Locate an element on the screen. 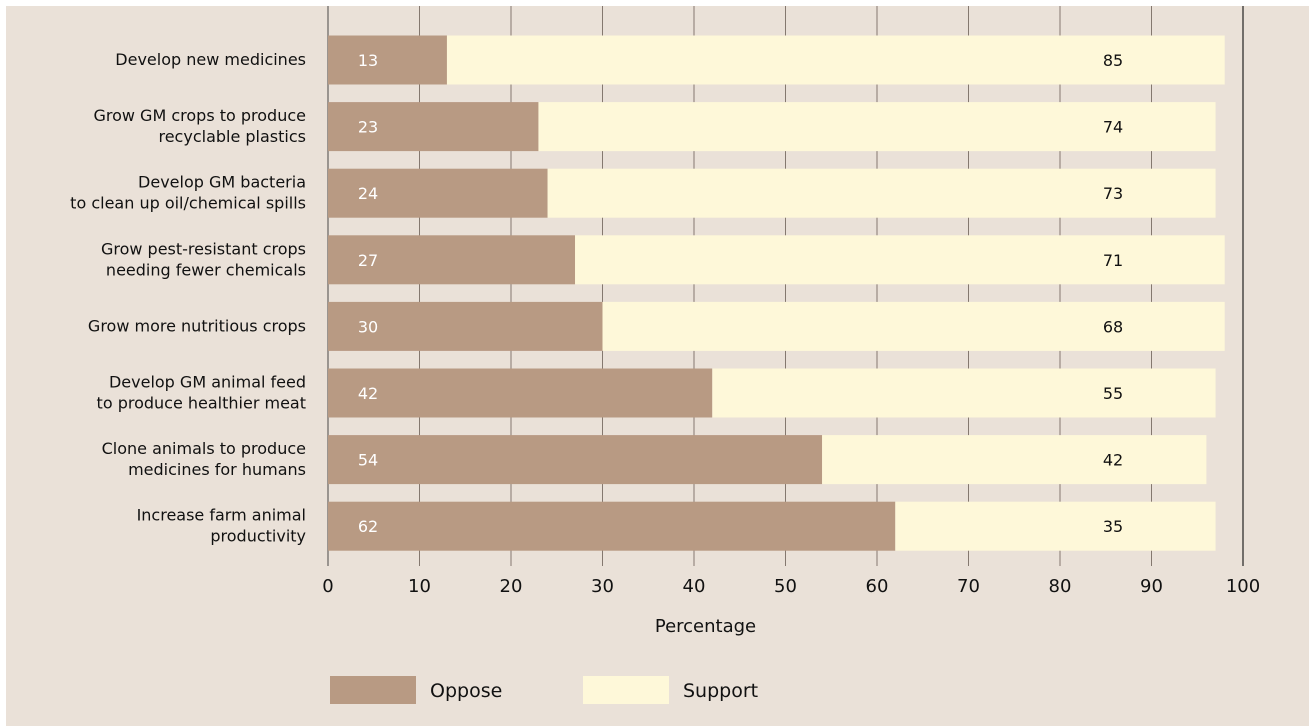 This screenshot has height=726, width=1309. data-label-support: 42 is located at coordinates (1113, 460).